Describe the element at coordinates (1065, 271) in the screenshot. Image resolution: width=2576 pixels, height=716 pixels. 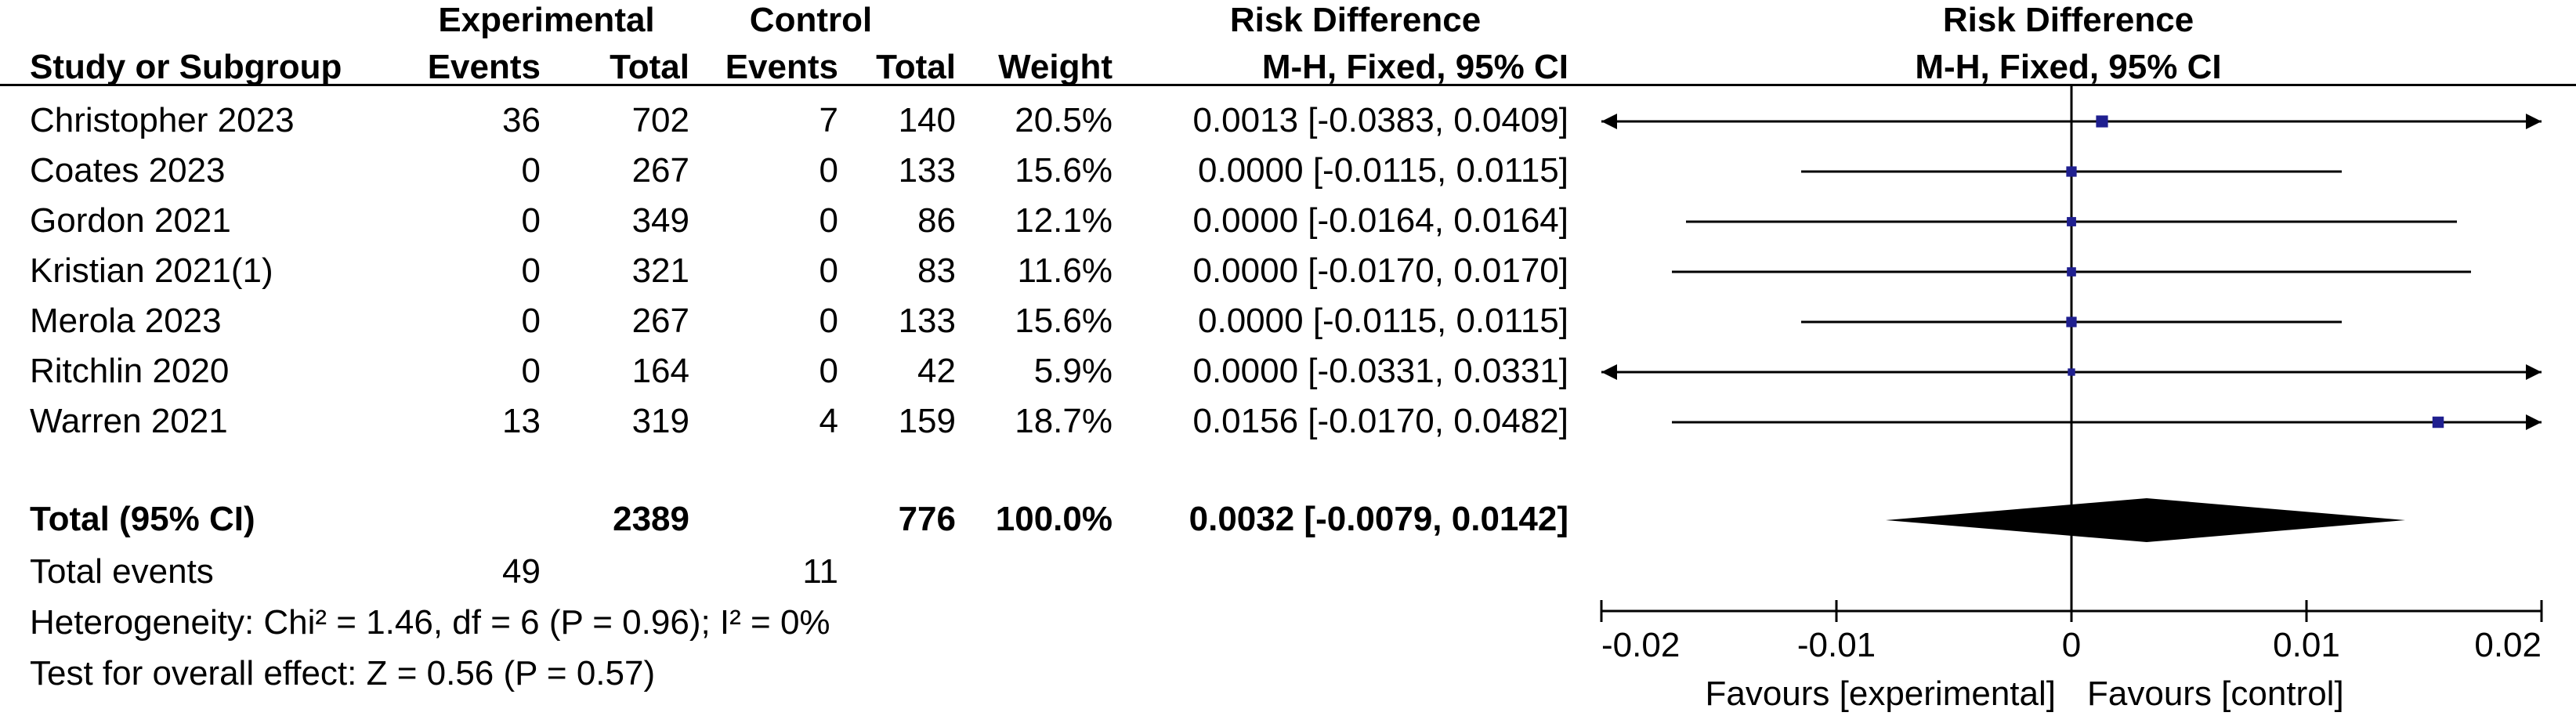
I see `weight: 11.6%` at that location.